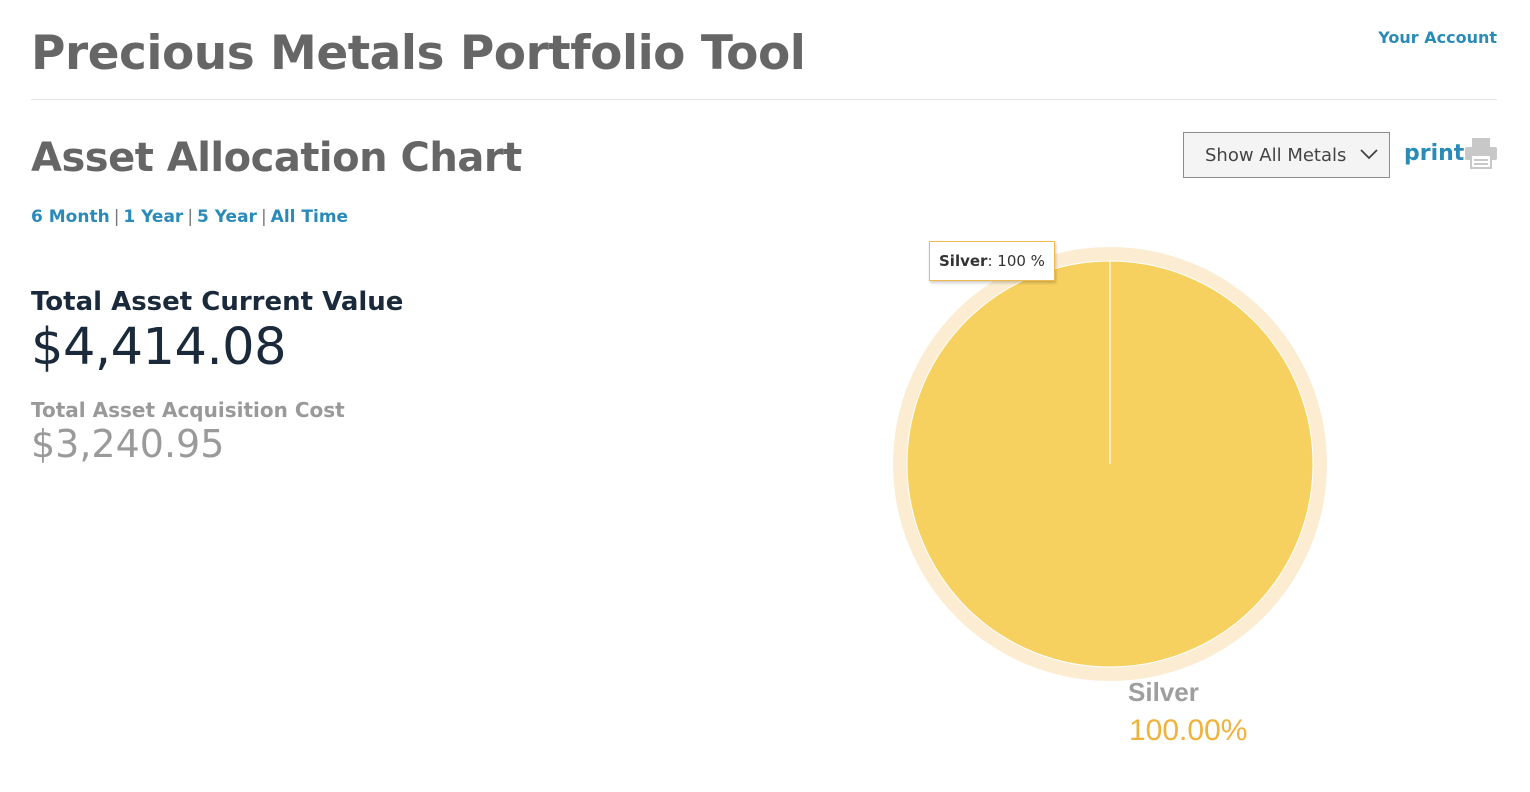  Describe the element at coordinates (1434, 153) in the screenshot. I see `print-link: print` at that location.